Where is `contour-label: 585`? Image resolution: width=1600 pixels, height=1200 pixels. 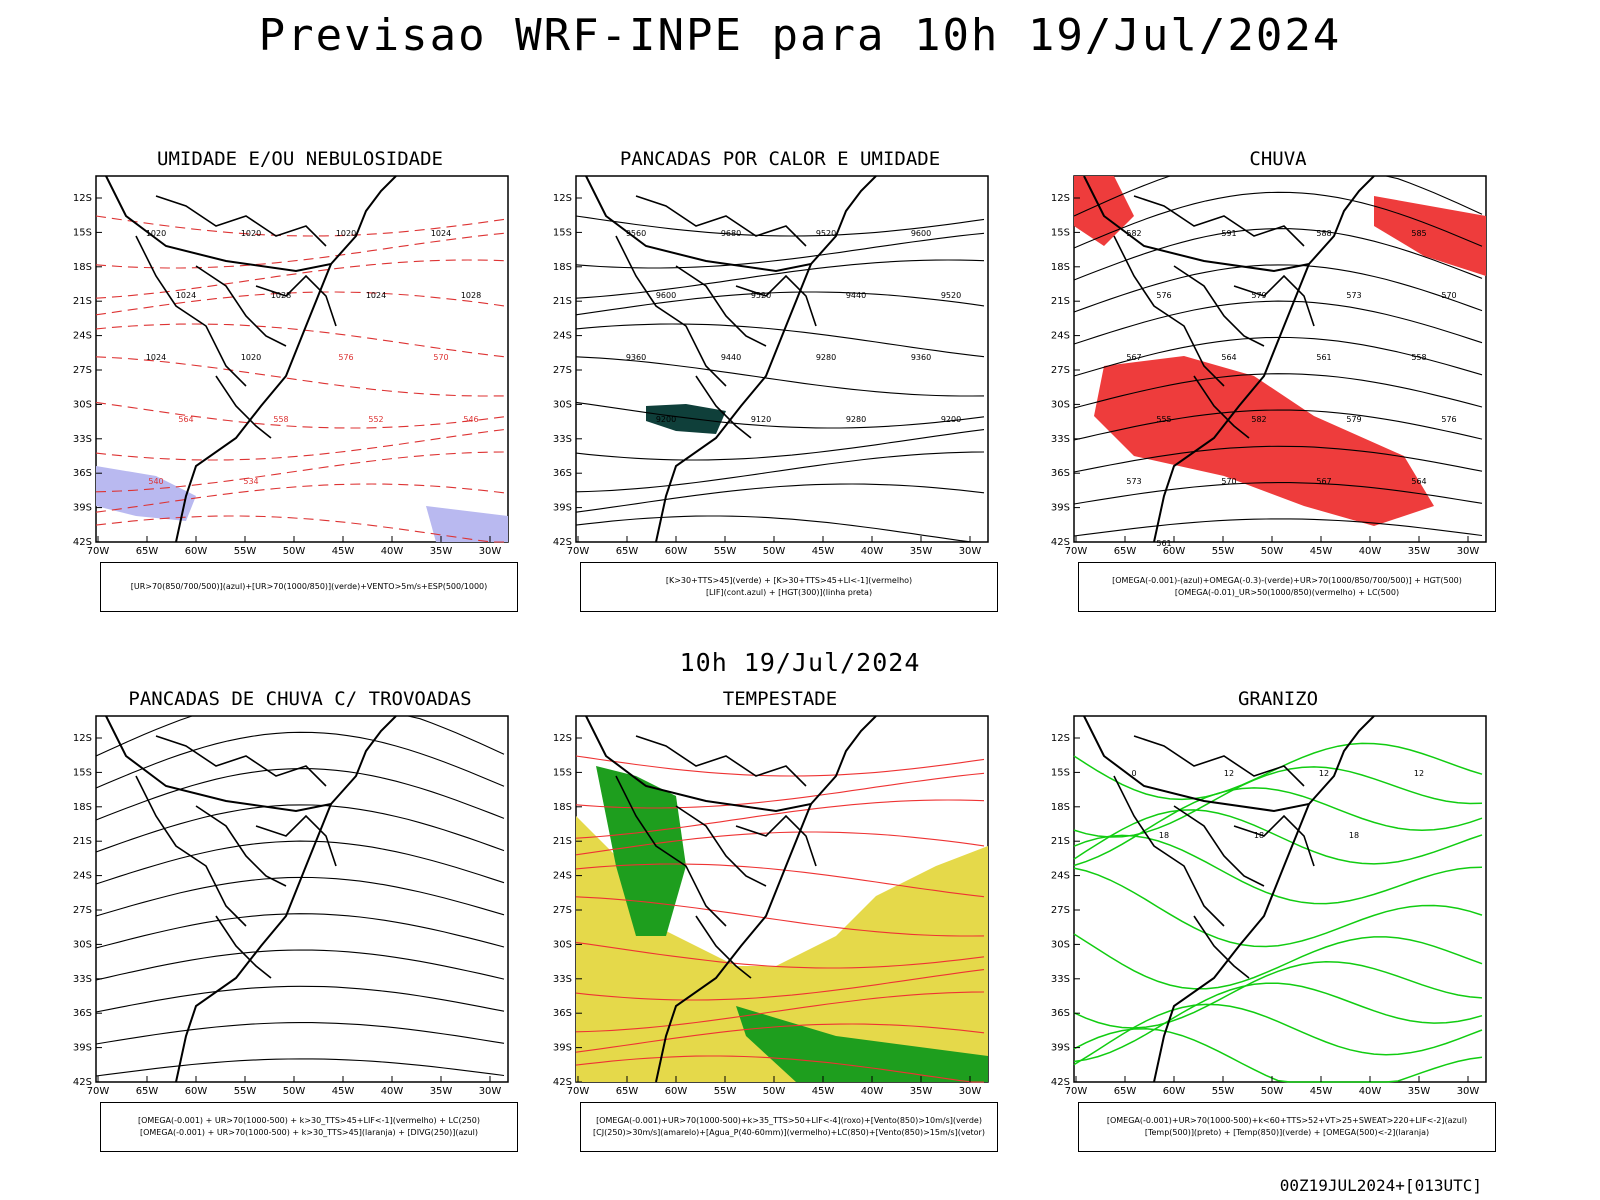
contour-label: 585 is located at coordinates (1418, 233).